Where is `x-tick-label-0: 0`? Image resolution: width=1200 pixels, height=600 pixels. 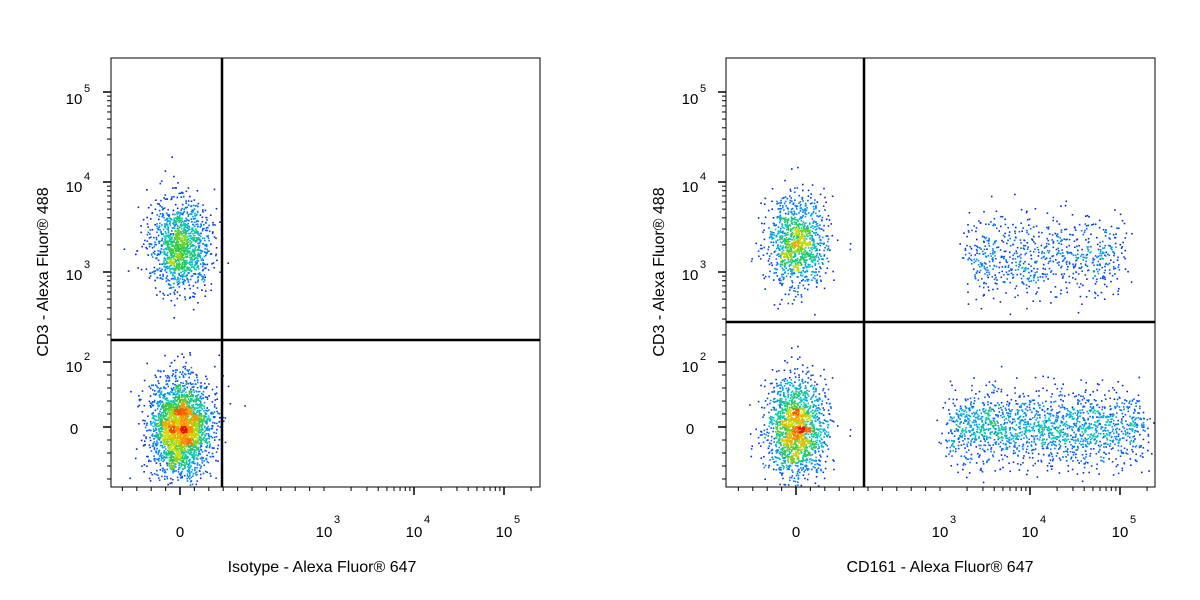
x-tick-label-0: 0 is located at coordinates (180, 532).